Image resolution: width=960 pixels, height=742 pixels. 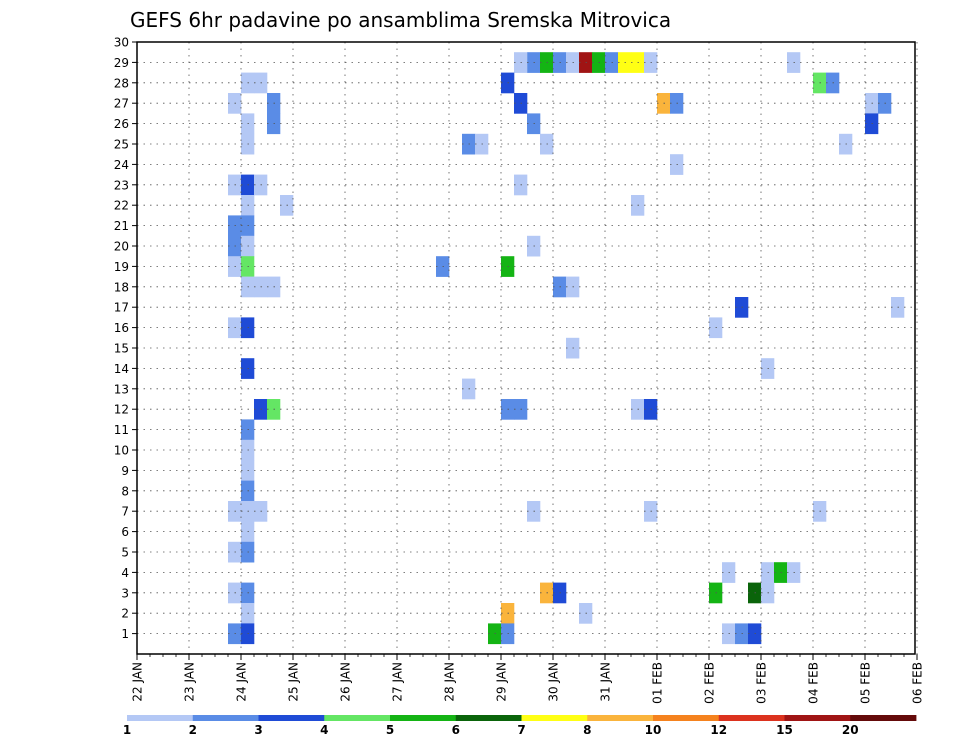 I want to click on legend-label: 15, so click(x=784, y=730).